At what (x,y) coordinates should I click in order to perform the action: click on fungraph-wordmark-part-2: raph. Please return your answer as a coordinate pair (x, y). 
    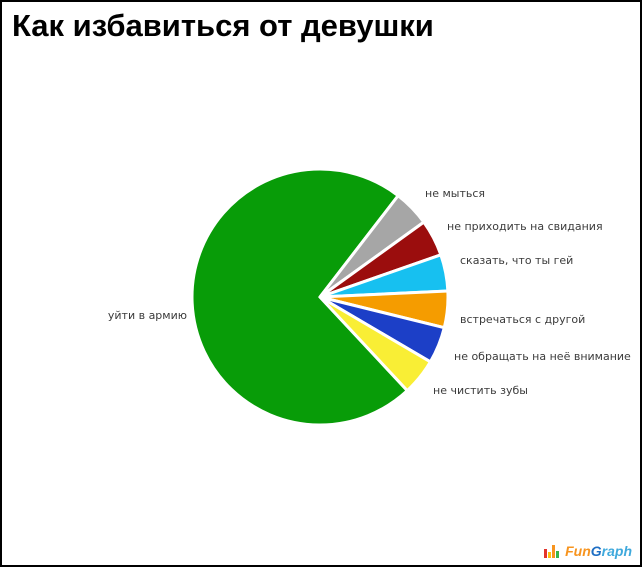
    Looking at the image, I should click on (616, 551).